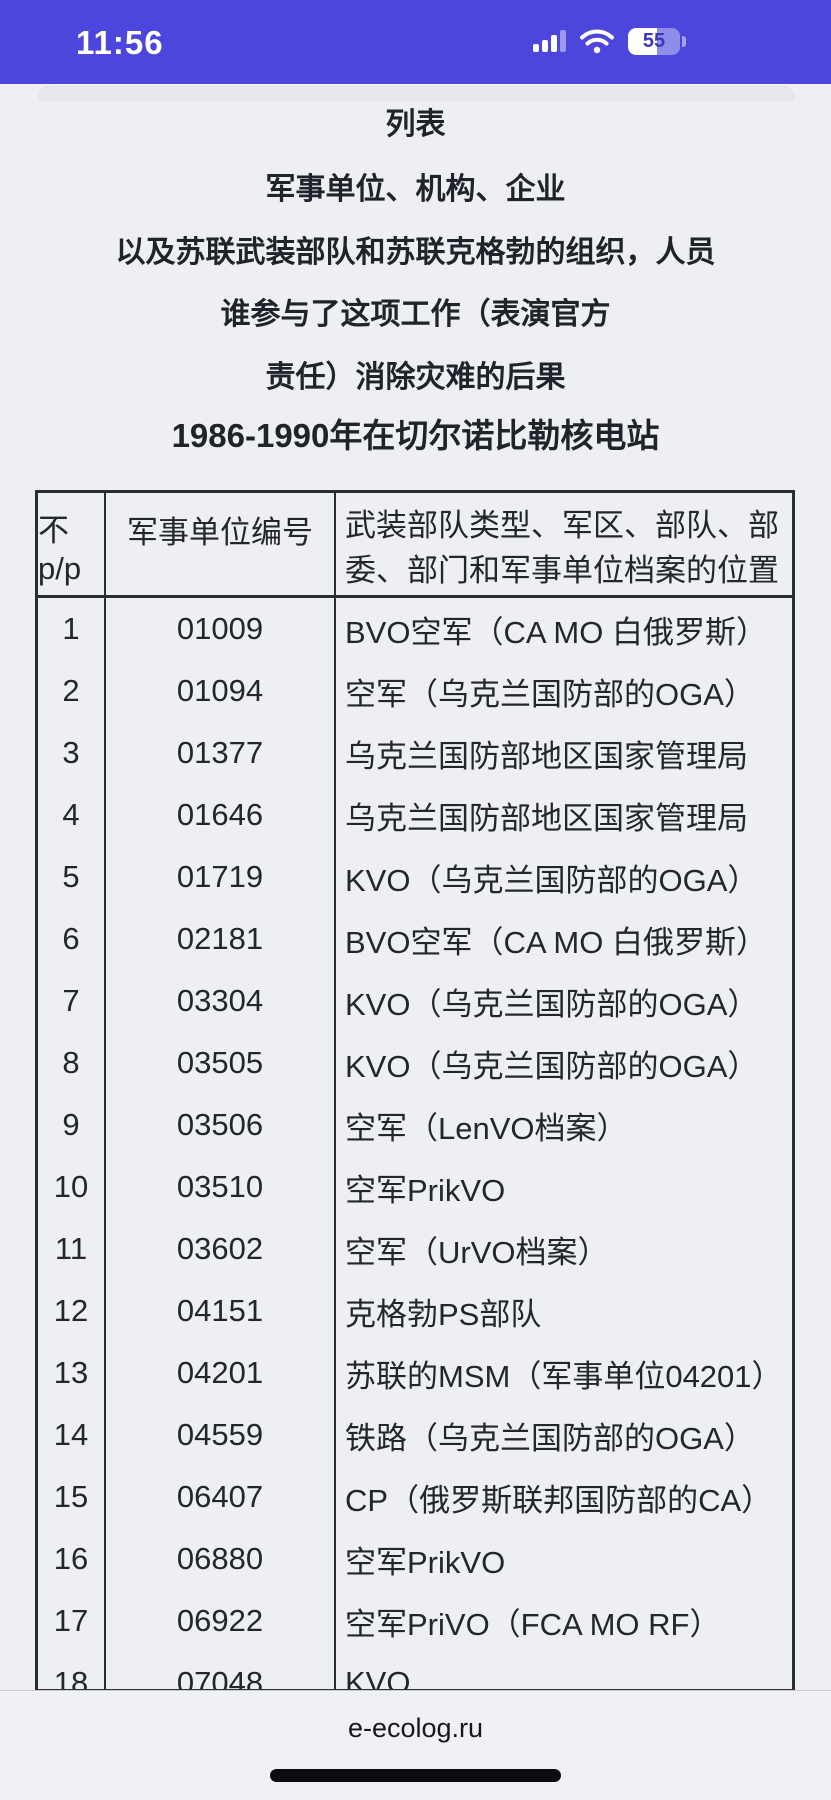 The height and width of the screenshot is (1800, 831). I want to click on table-row: 7 03304 KVO（乌克兰国防部的OGA）, so click(415, 1001).